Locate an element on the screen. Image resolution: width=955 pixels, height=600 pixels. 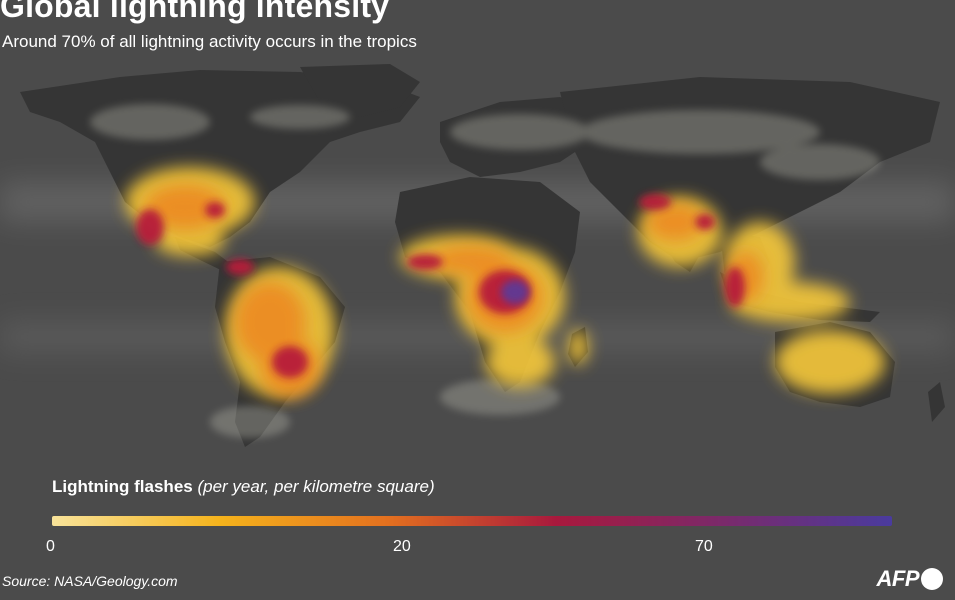
hotspot-southern-africa is located at coordinates (520, 362).